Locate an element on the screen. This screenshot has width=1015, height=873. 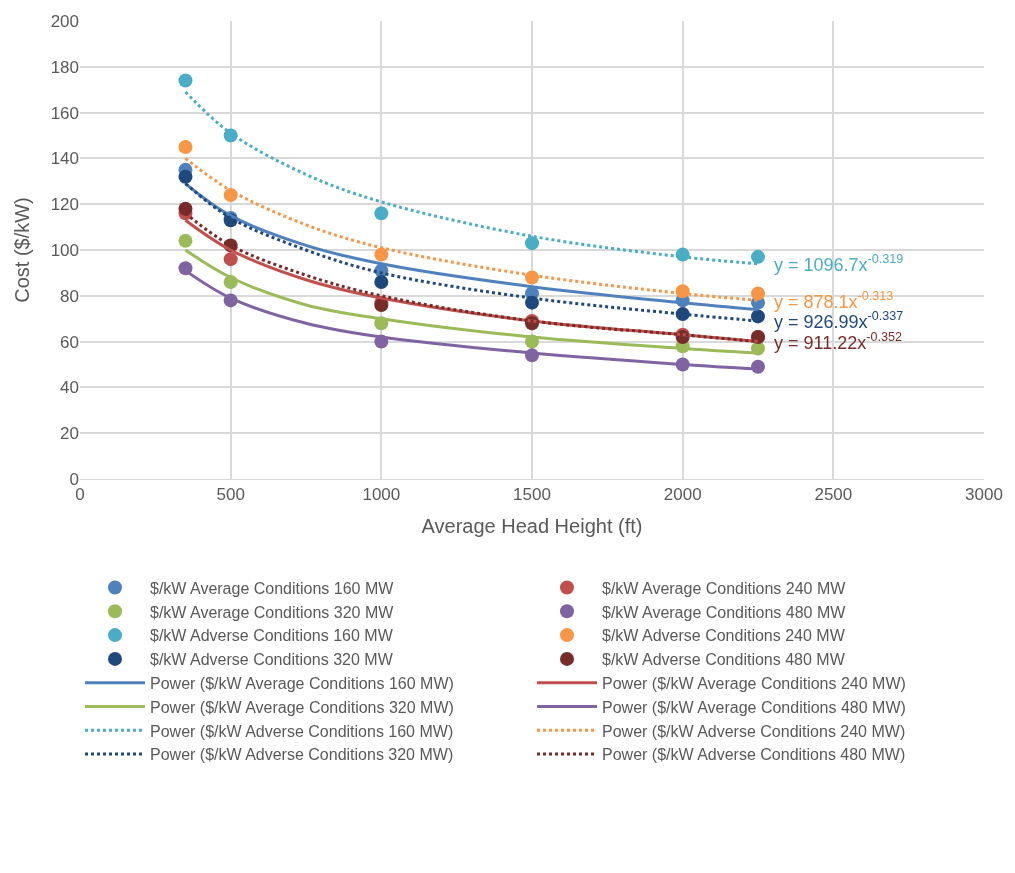
legend-label: Power ($/kW Average Conditions 240 MW) is located at coordinates (754, 683).